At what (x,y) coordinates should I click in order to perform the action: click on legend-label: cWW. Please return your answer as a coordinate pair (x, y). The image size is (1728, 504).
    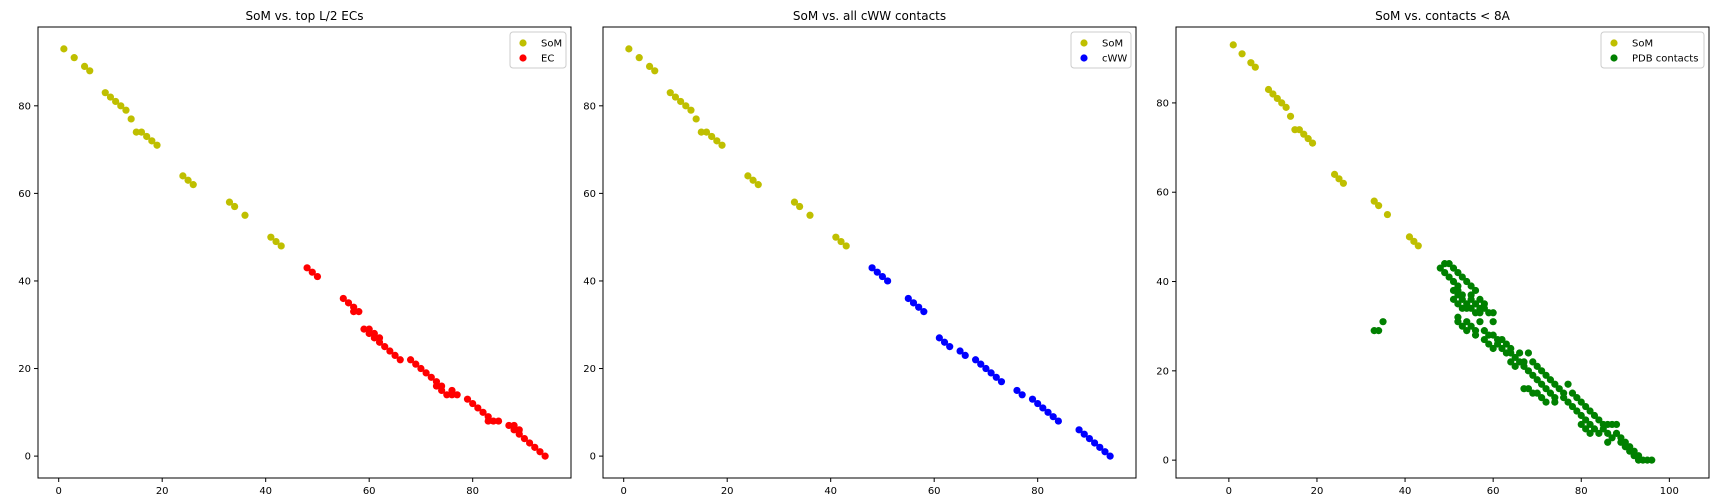
    Looking at the image, I should click on (1114, 59).